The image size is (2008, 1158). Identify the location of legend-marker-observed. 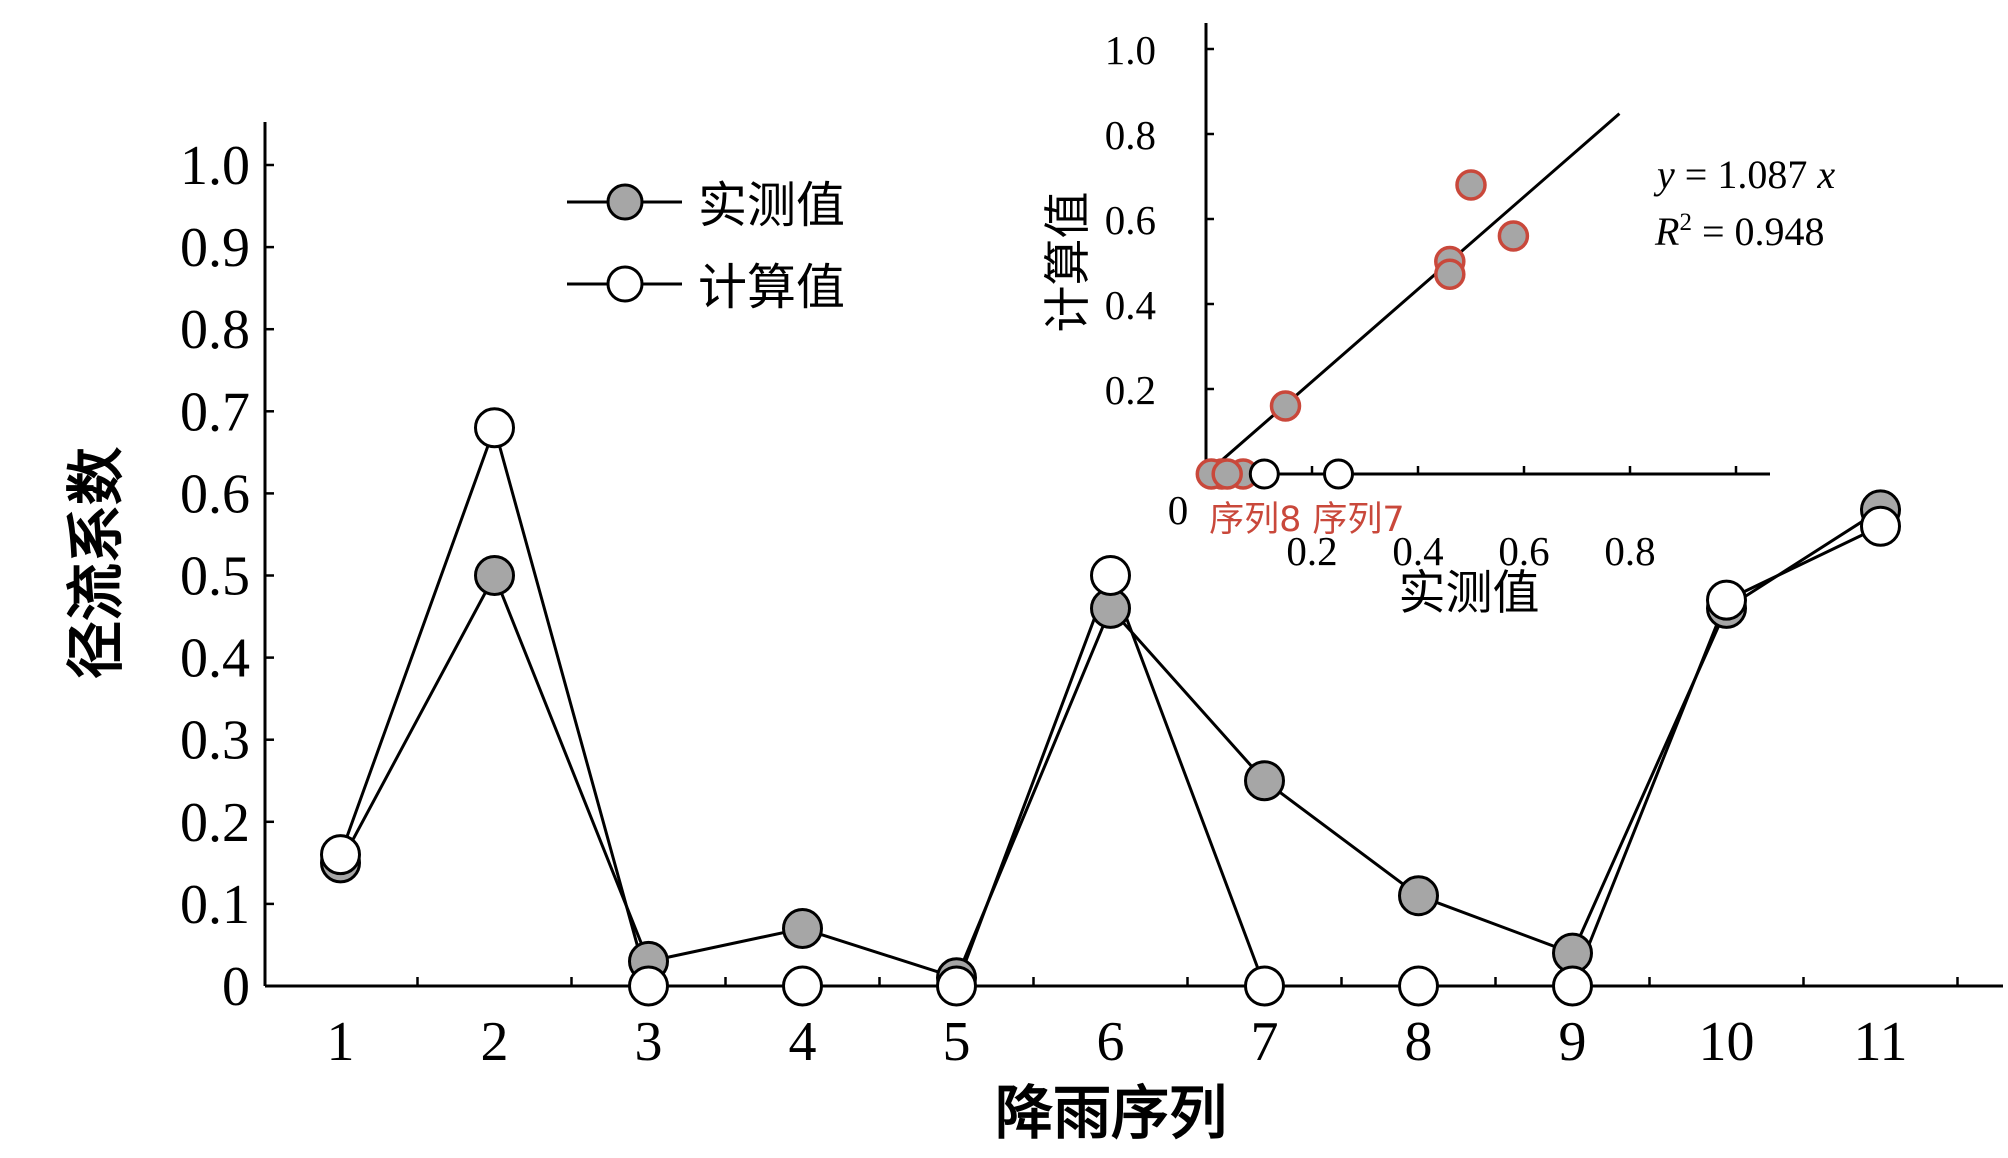
(625, 202).